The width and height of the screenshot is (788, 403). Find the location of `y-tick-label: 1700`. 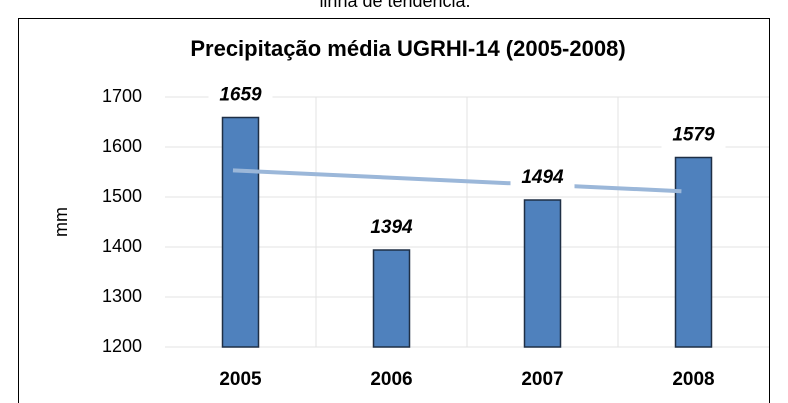

y-tick-label: 1700 is located at coordinates (122, 96).